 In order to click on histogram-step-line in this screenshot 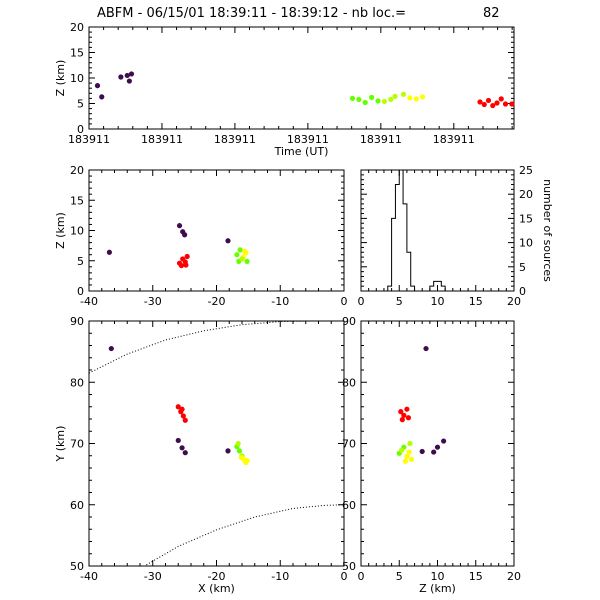, I will do `click(416, 230)`.